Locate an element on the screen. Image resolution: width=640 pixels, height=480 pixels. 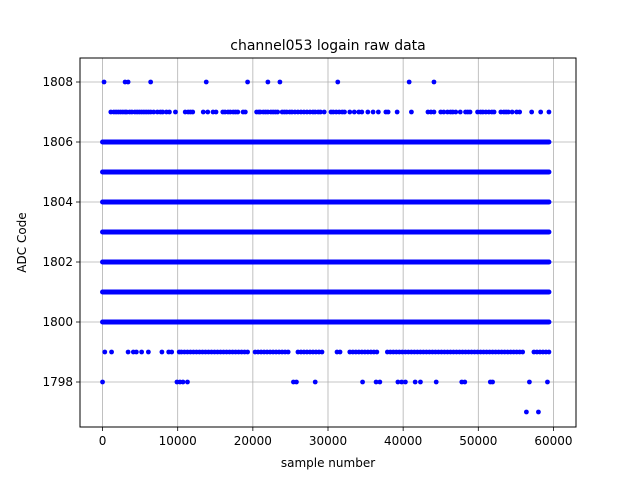
x-tick-label: 50000 is located at coordinates (478, 441).